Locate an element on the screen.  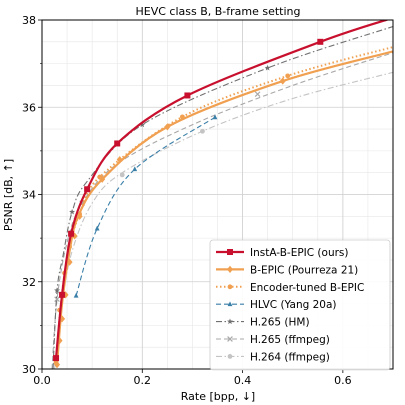
y-tick-label: 30 is located at coordinates (29, 369).